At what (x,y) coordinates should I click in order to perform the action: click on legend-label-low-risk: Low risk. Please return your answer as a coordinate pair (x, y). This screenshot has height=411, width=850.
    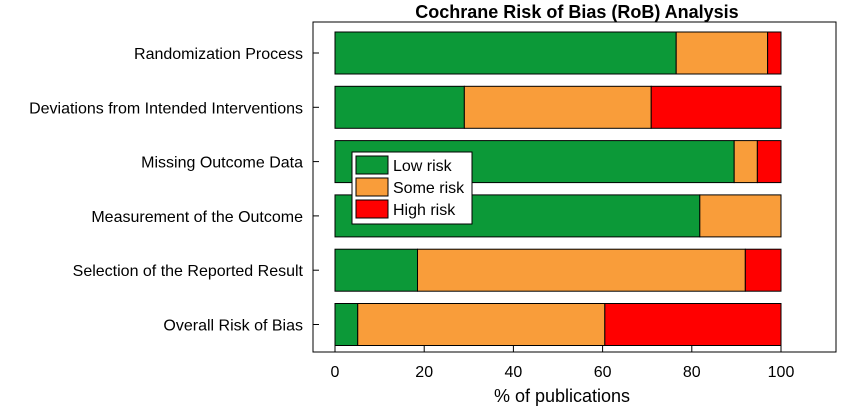
    Looking at the image, I should click on (423, 166).